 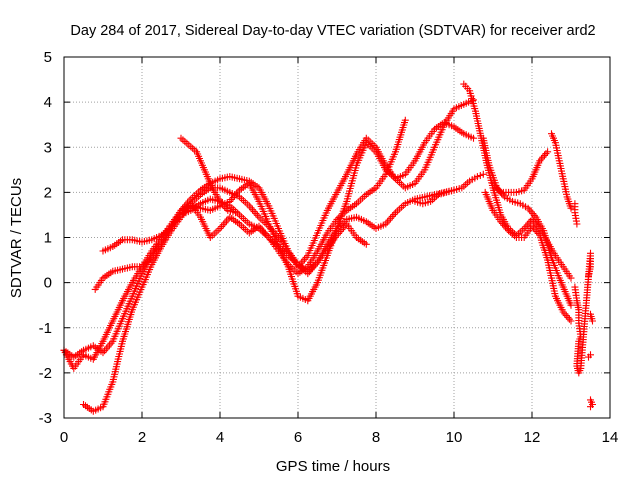 What do you see at coordinates (142, 437) in the screenshot?
I see `x-tick-label: 2` at bounding box center [142, 437].